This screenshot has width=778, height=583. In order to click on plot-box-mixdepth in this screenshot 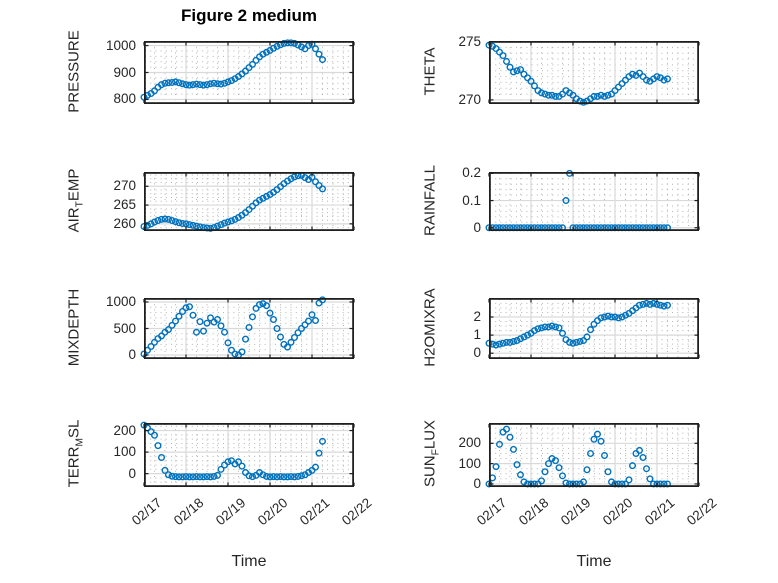, I will do `click(247, 328)`.